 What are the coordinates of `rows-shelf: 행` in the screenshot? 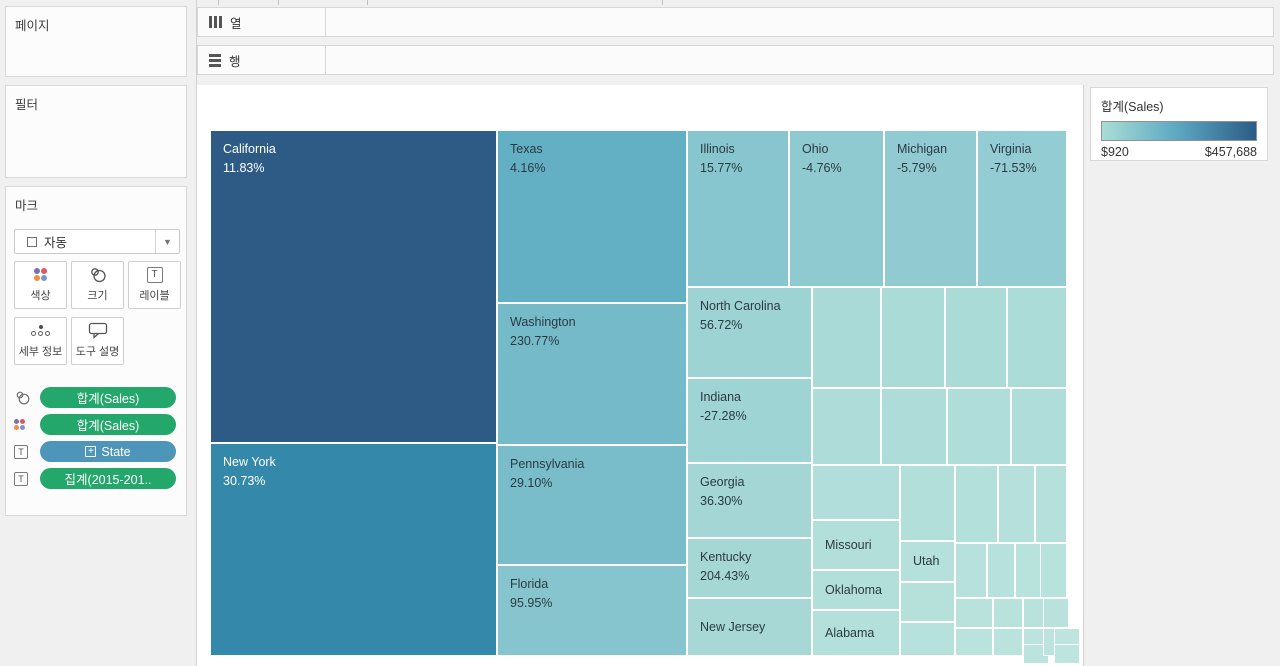 It's located at (735, 60).